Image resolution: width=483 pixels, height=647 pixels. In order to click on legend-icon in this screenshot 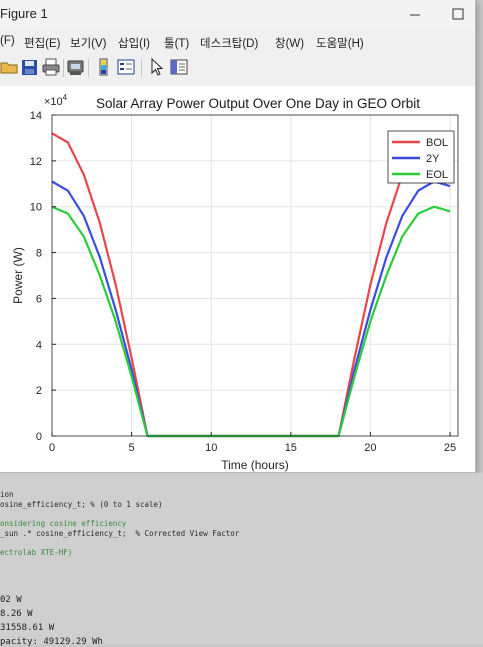, I will do `click(126, 67)`.